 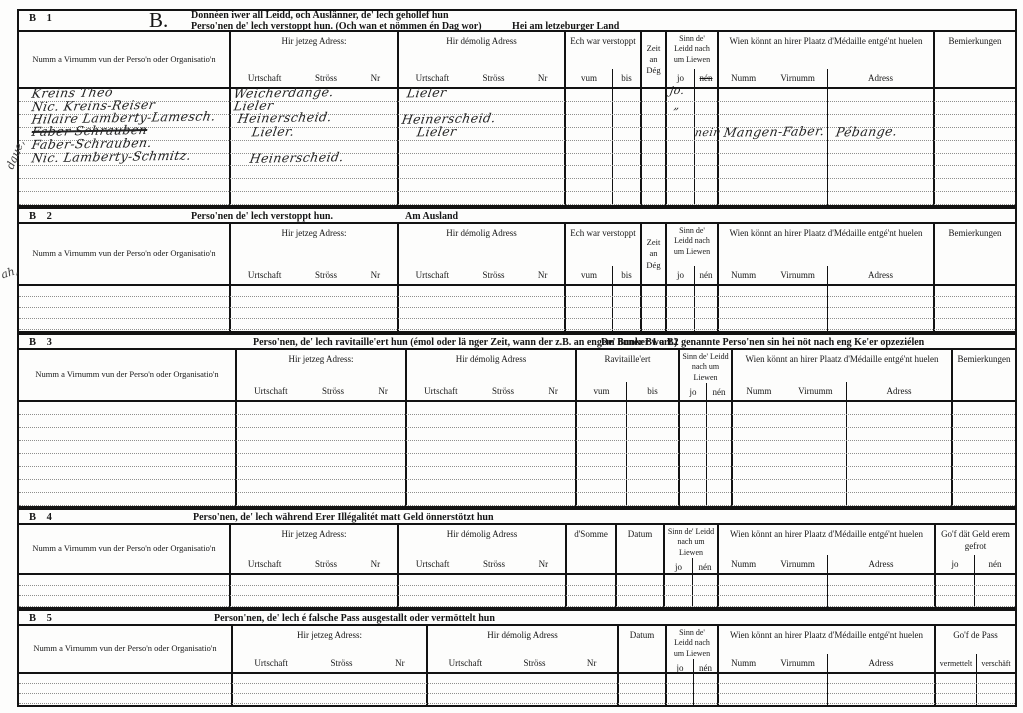 I want to click on col-pass-given-label: Go'f de Pass, so click(x=975, y=635).